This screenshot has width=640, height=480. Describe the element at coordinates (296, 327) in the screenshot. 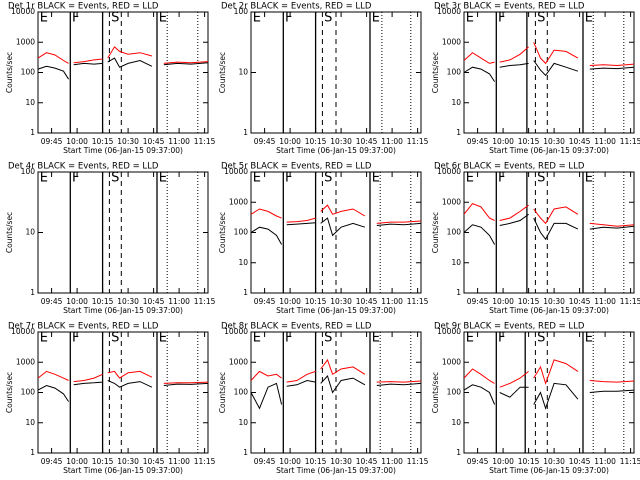

I see `panel-title: Det 8r BLACK = Events, RED = LLD` at that location.